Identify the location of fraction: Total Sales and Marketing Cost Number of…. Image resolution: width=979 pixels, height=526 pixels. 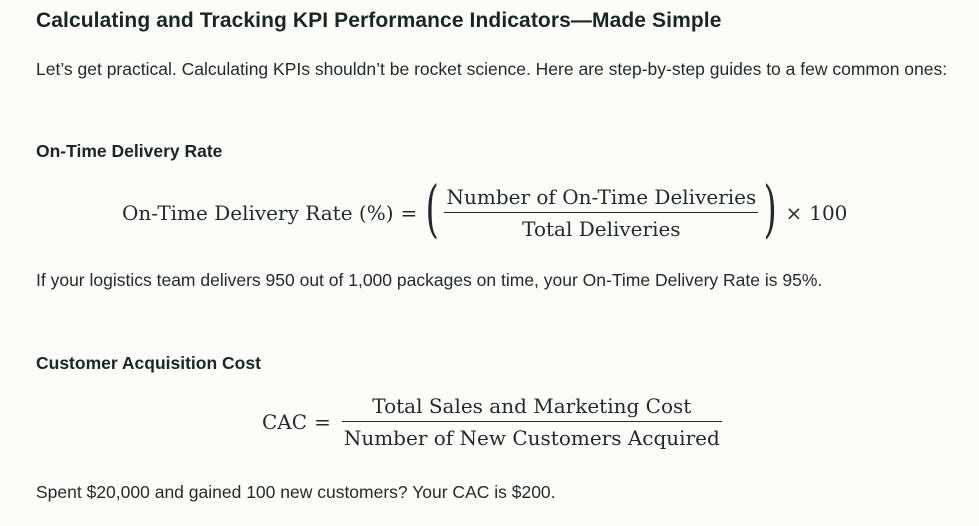
(531, 422).